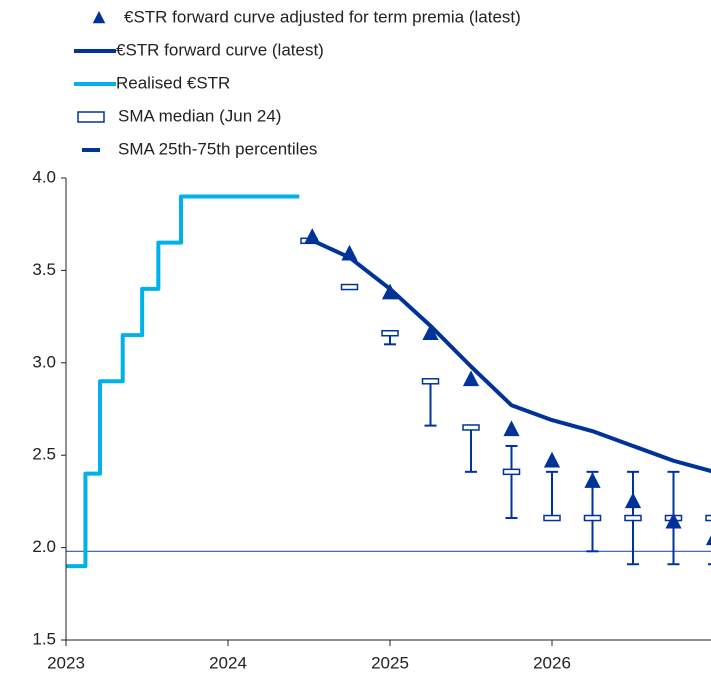 This screenshot has height=678, width=711. I want to click on y-tick-label: 2.0, so click(44, 546).